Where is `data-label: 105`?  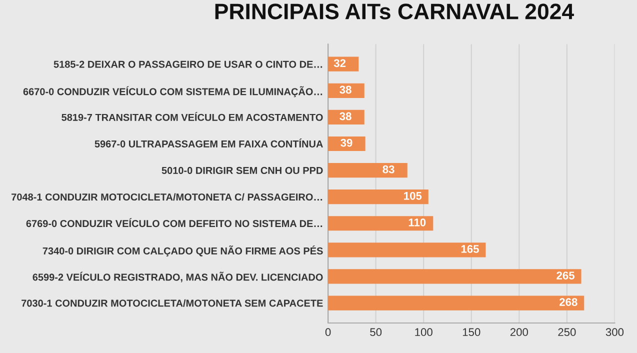
data-label: 105 is located at coordinates (413, 196).